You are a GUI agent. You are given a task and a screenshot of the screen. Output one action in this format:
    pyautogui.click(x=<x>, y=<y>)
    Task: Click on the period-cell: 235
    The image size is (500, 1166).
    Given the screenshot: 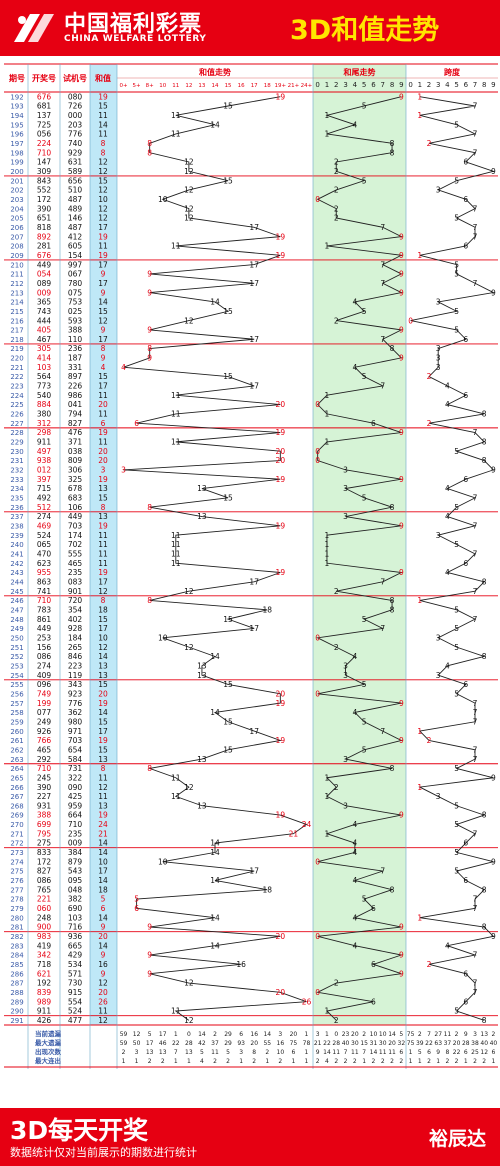 What is the action you would take?
    pyautogui.click(x=16, y=499)
    